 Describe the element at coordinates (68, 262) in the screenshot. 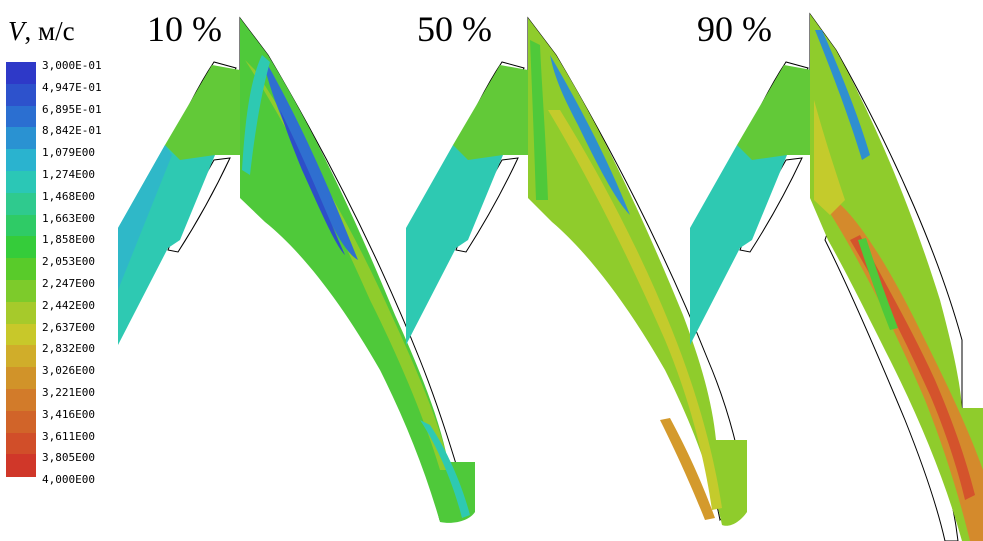

I see `legend-label: 2,053E00` at that location.